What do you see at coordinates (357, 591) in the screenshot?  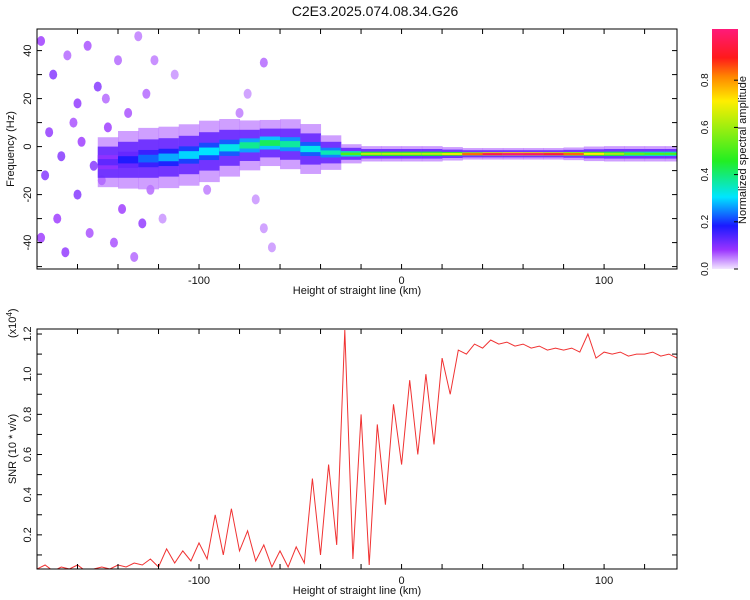 I see `bottom-x-axis-label: Height of straight line (km)` at bounding box center [357, 591].